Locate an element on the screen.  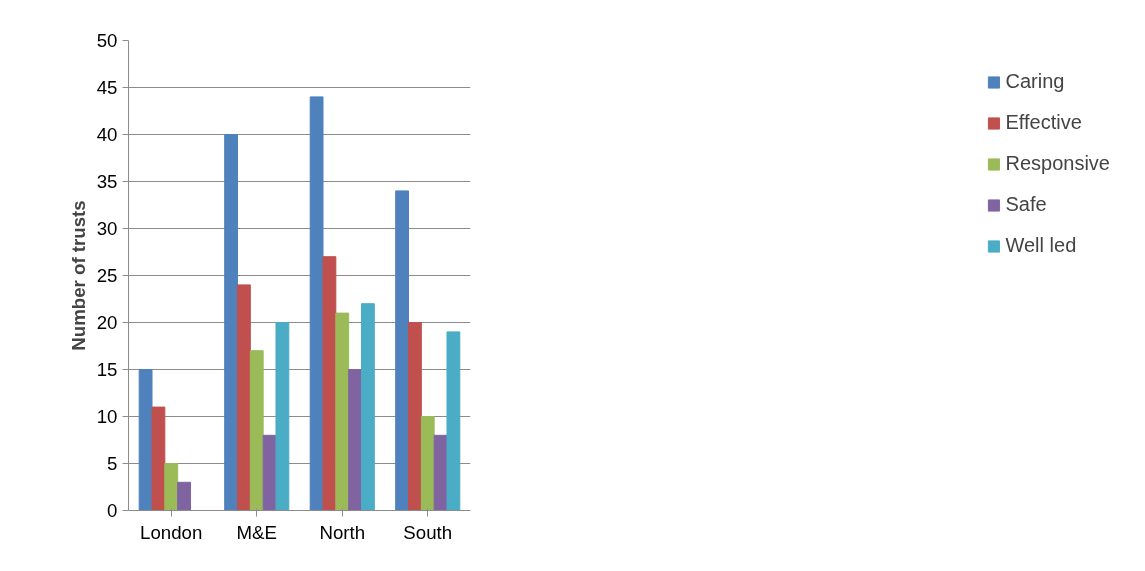
y-tick-label: 5 is located at coordinates (112, 463).